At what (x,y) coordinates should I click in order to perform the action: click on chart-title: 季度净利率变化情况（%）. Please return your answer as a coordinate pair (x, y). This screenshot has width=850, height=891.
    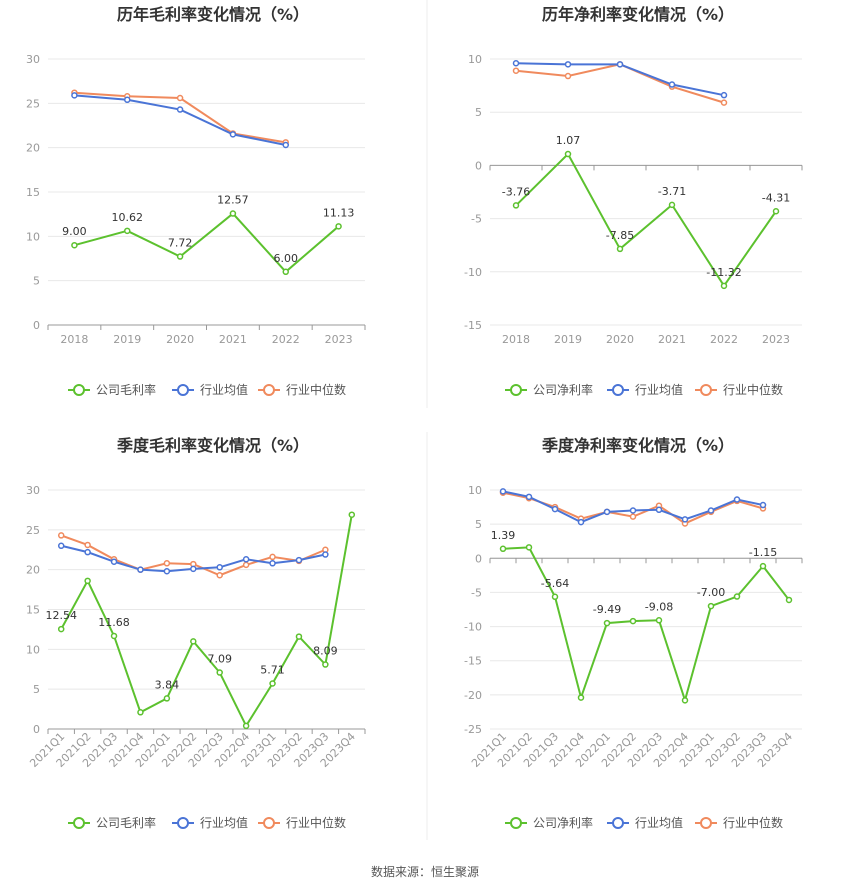
    Looking at the image, I should click on (637, 445).